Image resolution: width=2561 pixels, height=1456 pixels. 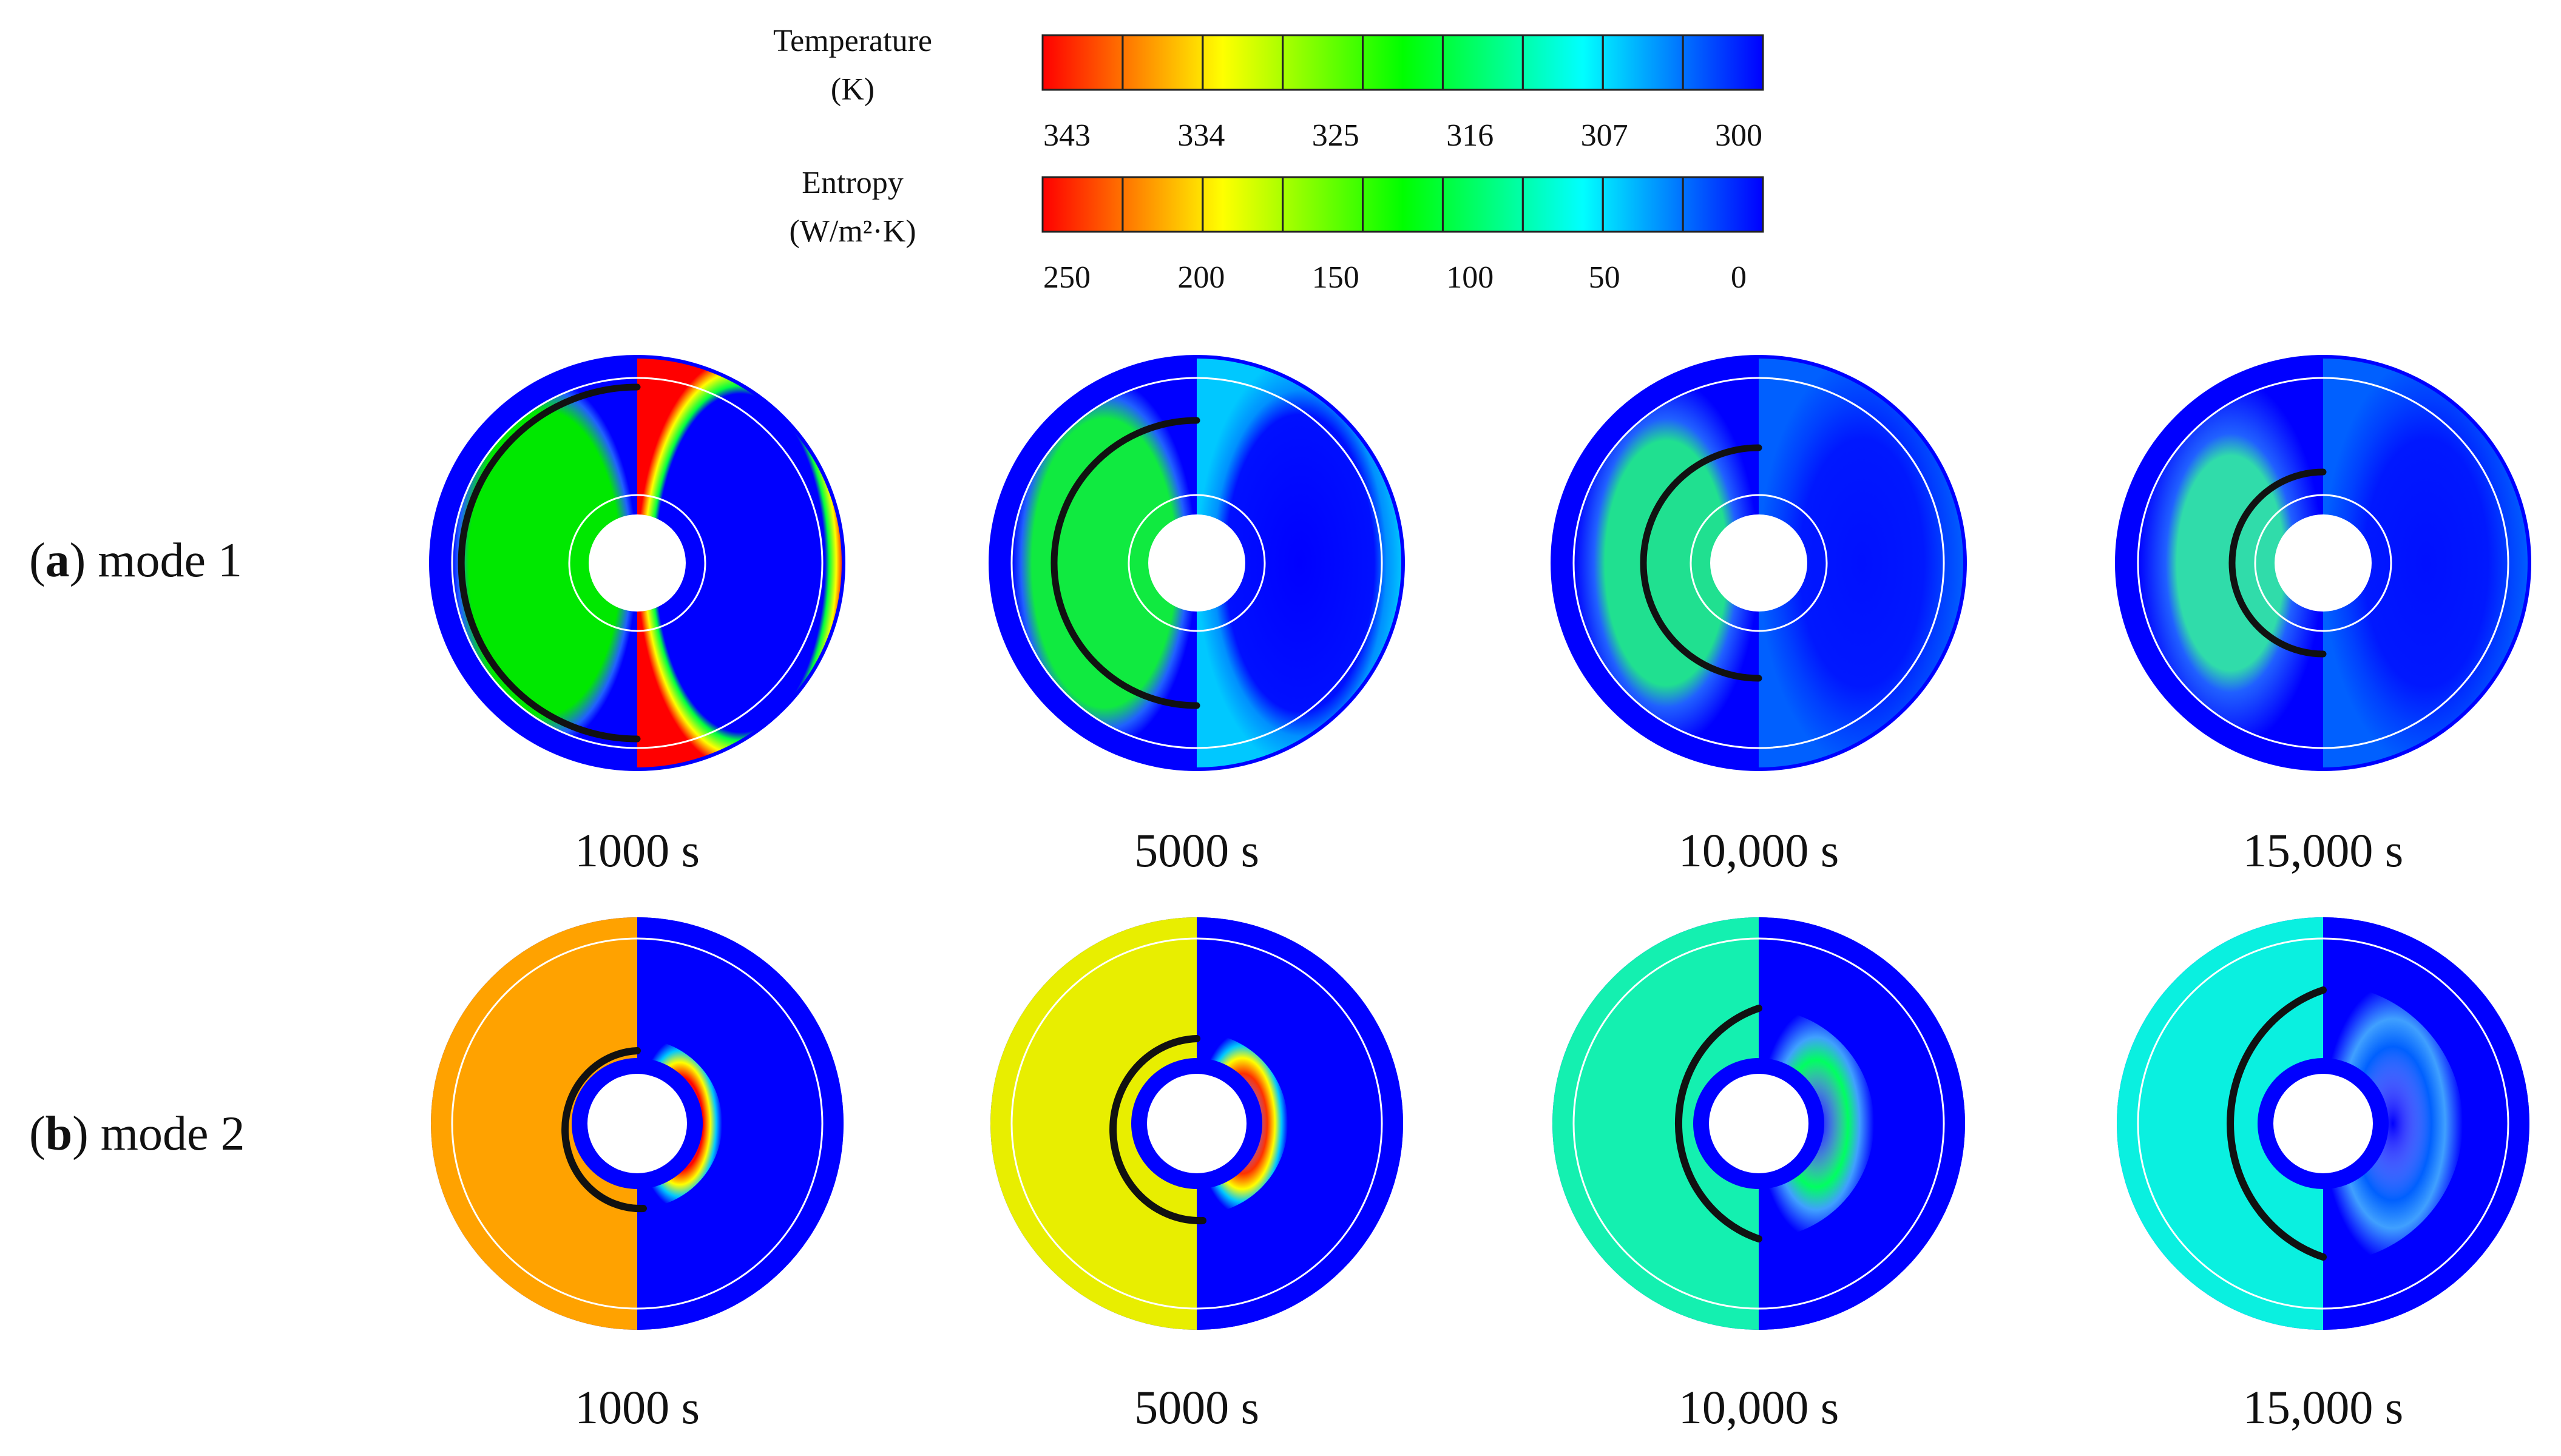 I want to click on temperature-unit: (K), so click(x=853, y=89).